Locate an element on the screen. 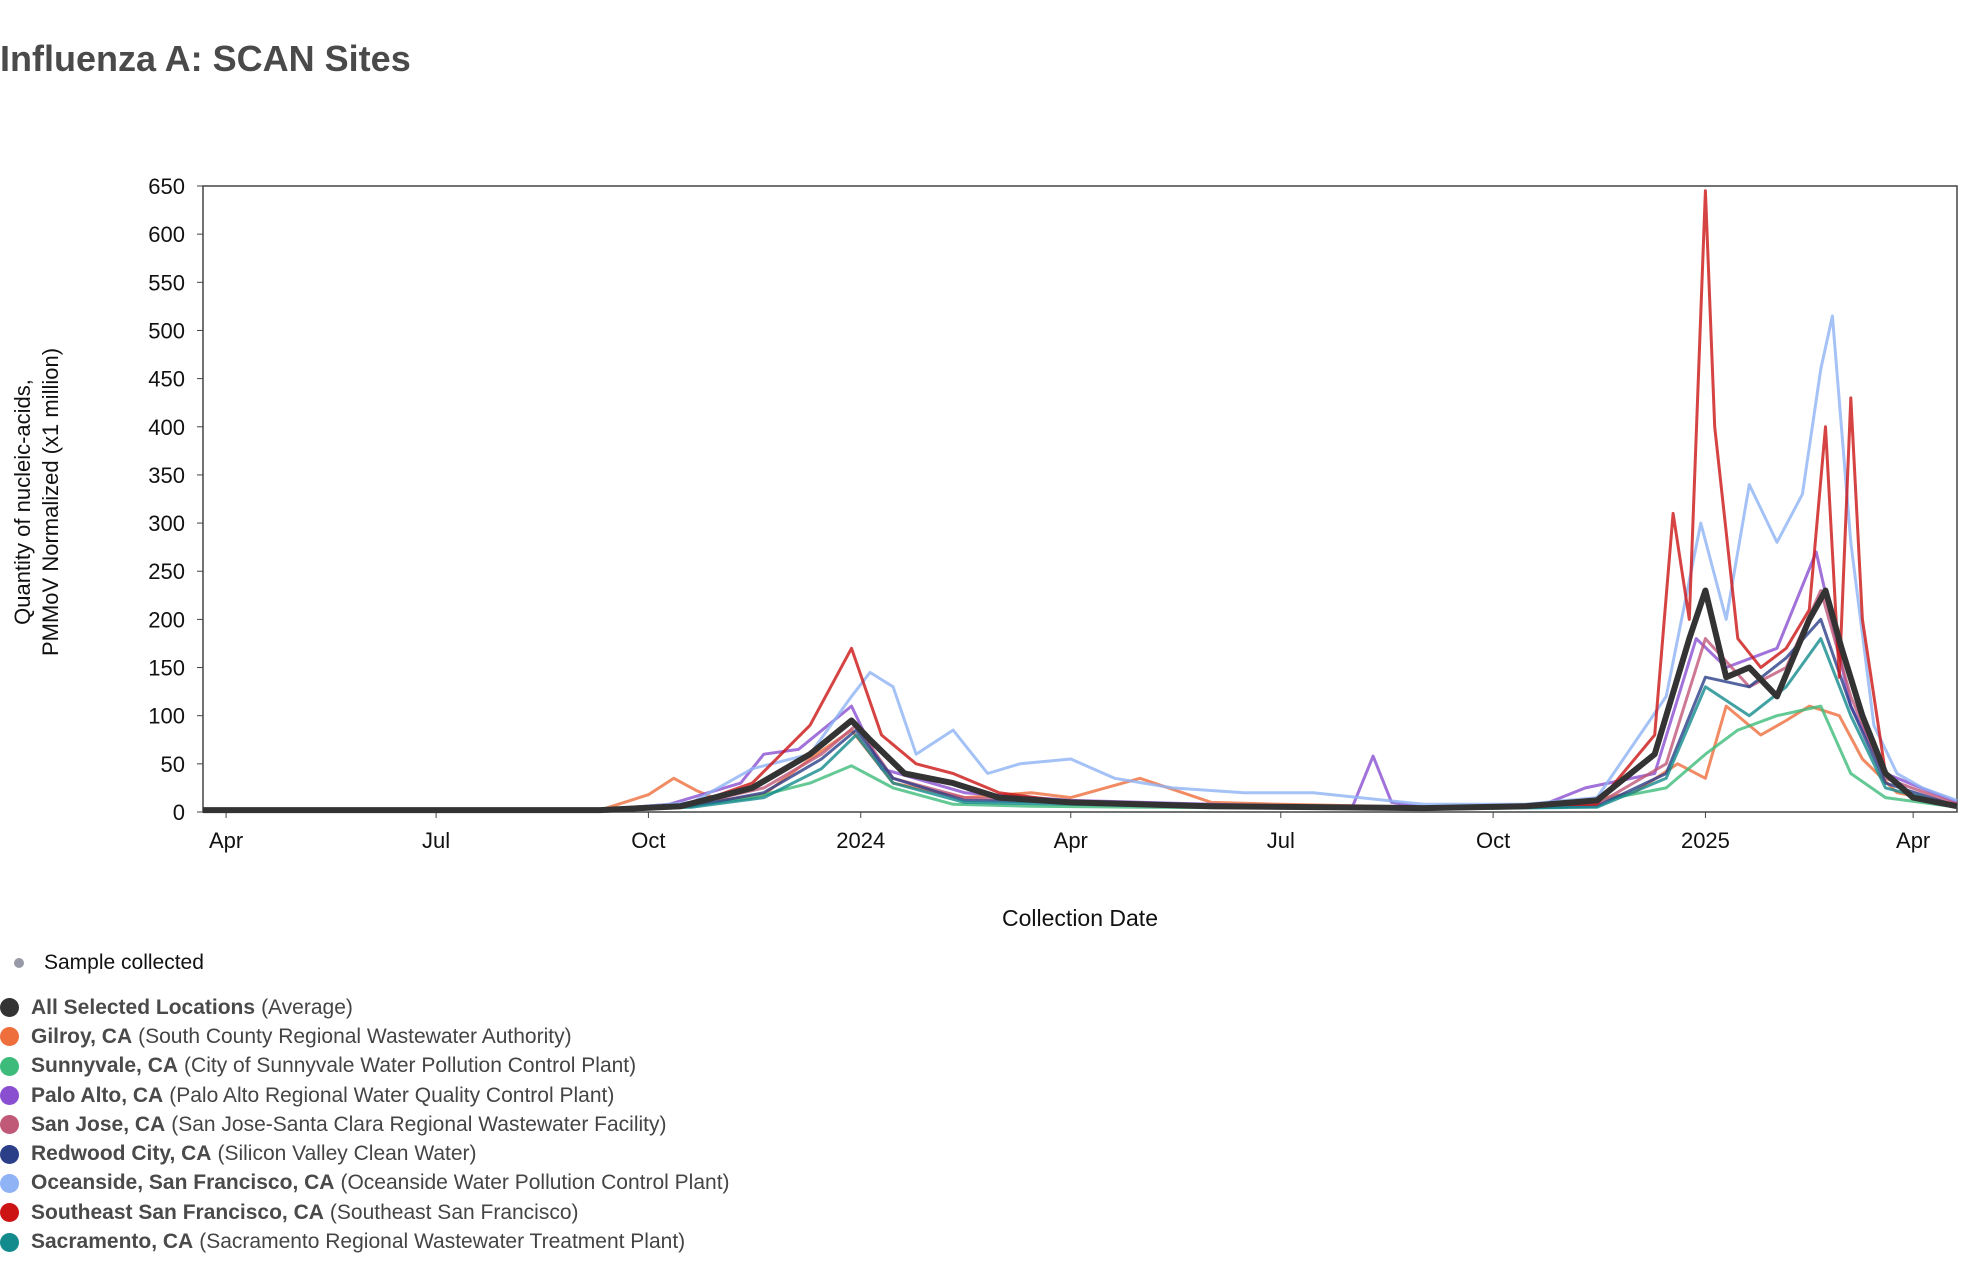 The image size is (1972, 1262). legend-location-name: Southeast San Francisco, CA is located at coordinates (177, 1212).